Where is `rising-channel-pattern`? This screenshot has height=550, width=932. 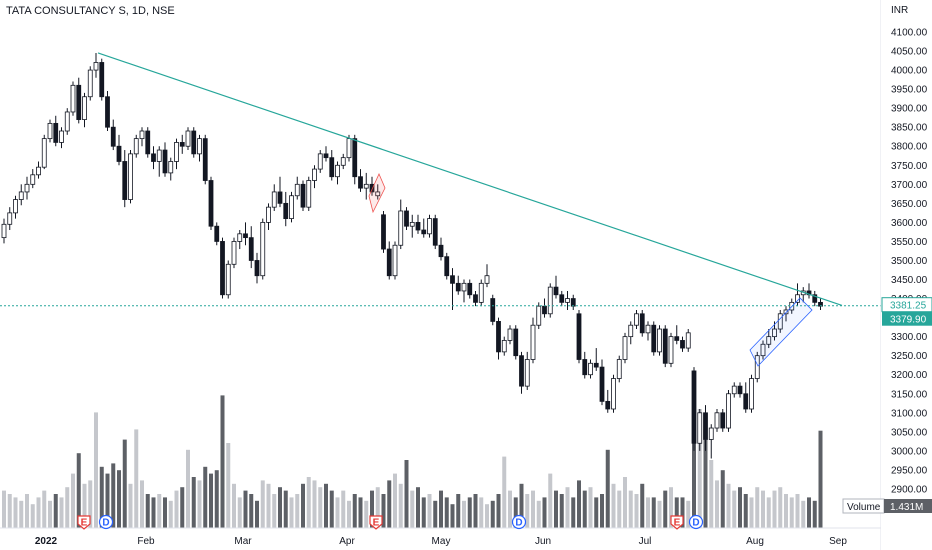 rising-channel-pattern is located at coordinates (781, 332).